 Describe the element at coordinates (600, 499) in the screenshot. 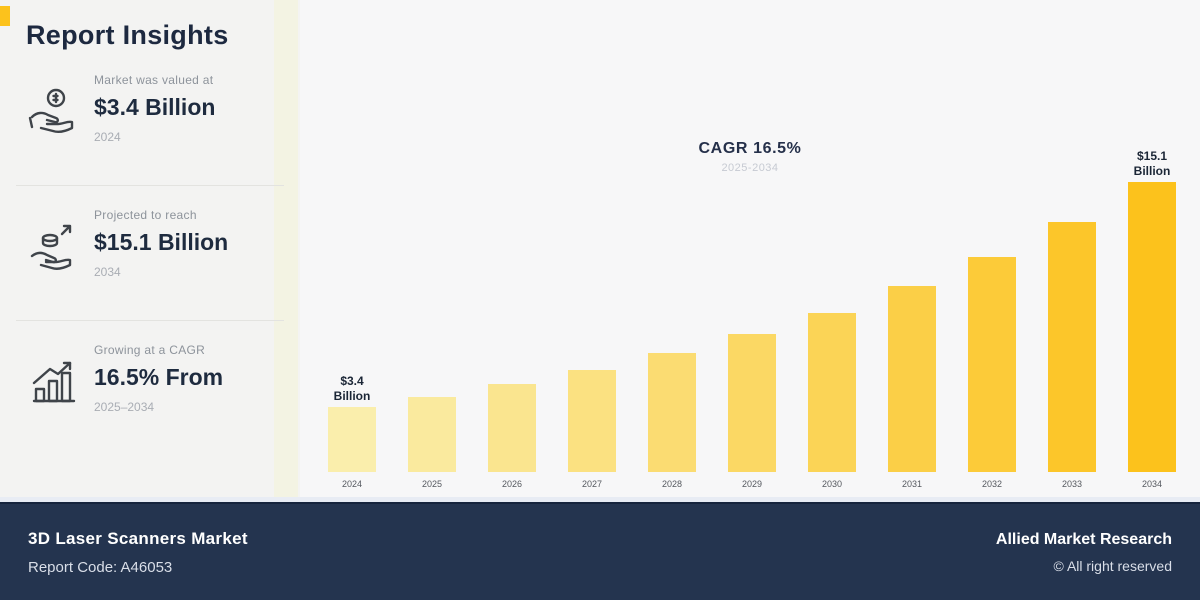

I see `divider-strip` at that location.